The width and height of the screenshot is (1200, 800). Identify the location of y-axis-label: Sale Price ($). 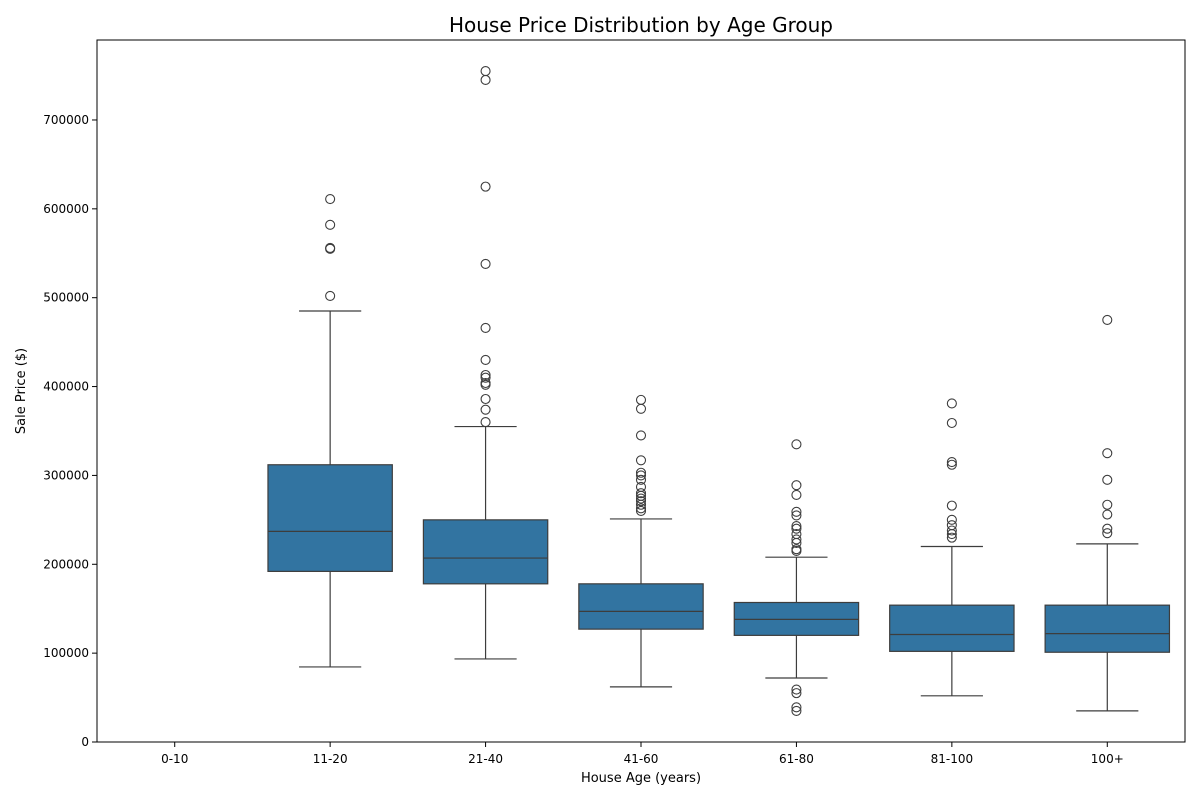
(21, 391).